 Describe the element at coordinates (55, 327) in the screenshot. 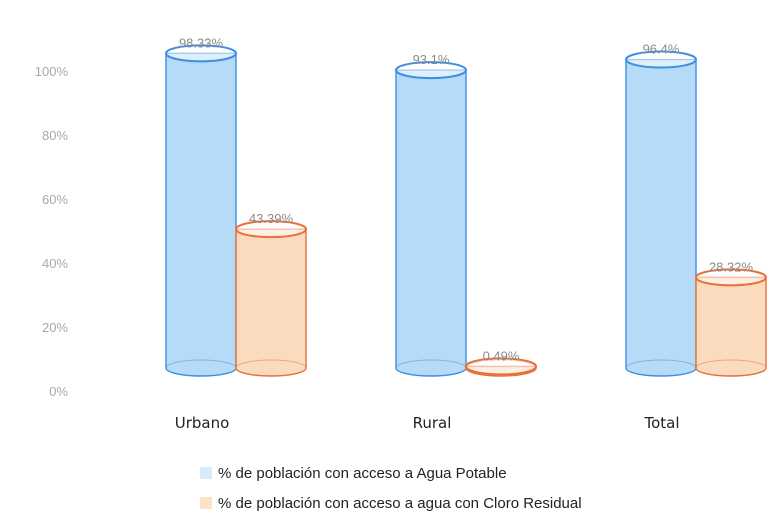

I see `y-tick-label: 20%` at that location.